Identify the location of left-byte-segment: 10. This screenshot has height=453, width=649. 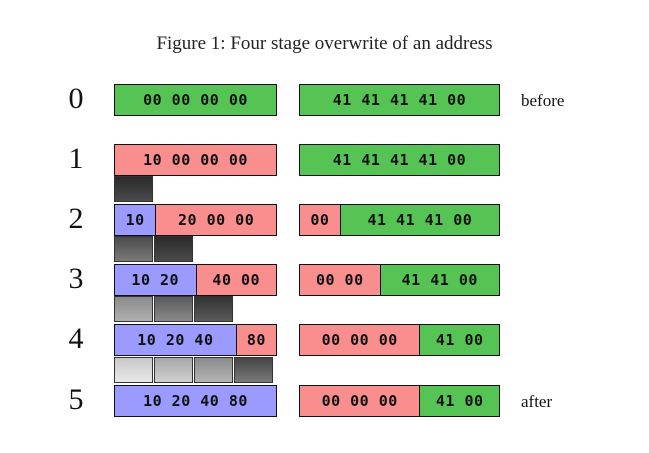
(135, 220).